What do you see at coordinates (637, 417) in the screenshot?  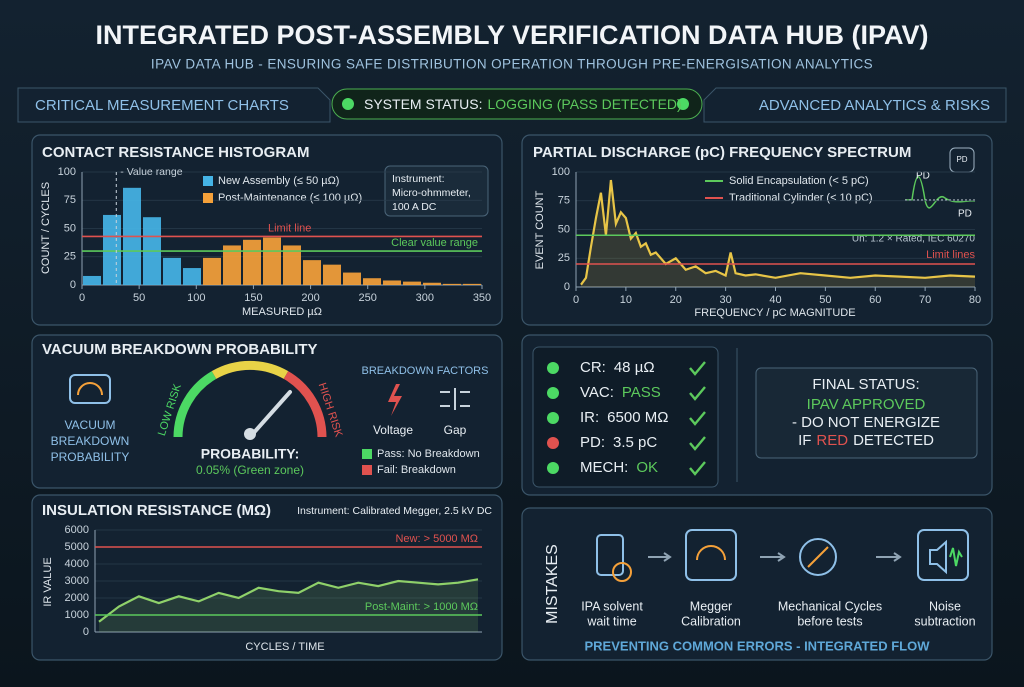 I see `check-value: 6500 MΩ` at bounding box center [637, 417].